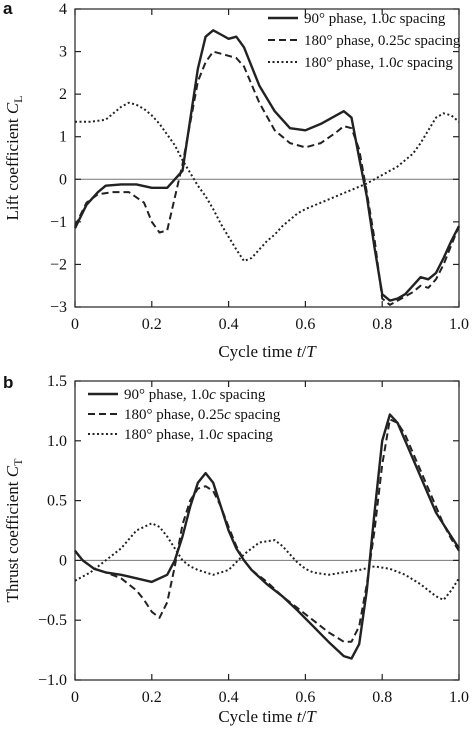  I want to click on y-tick-label: 1.0, so click(57, 441).